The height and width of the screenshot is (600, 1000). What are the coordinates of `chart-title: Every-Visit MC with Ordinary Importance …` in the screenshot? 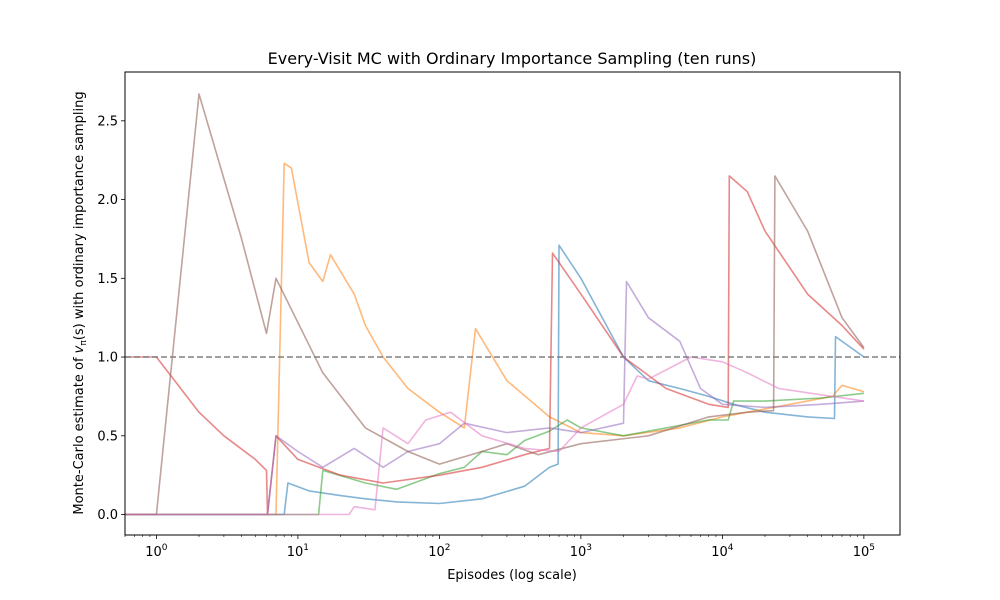 It's located at (512, 58).